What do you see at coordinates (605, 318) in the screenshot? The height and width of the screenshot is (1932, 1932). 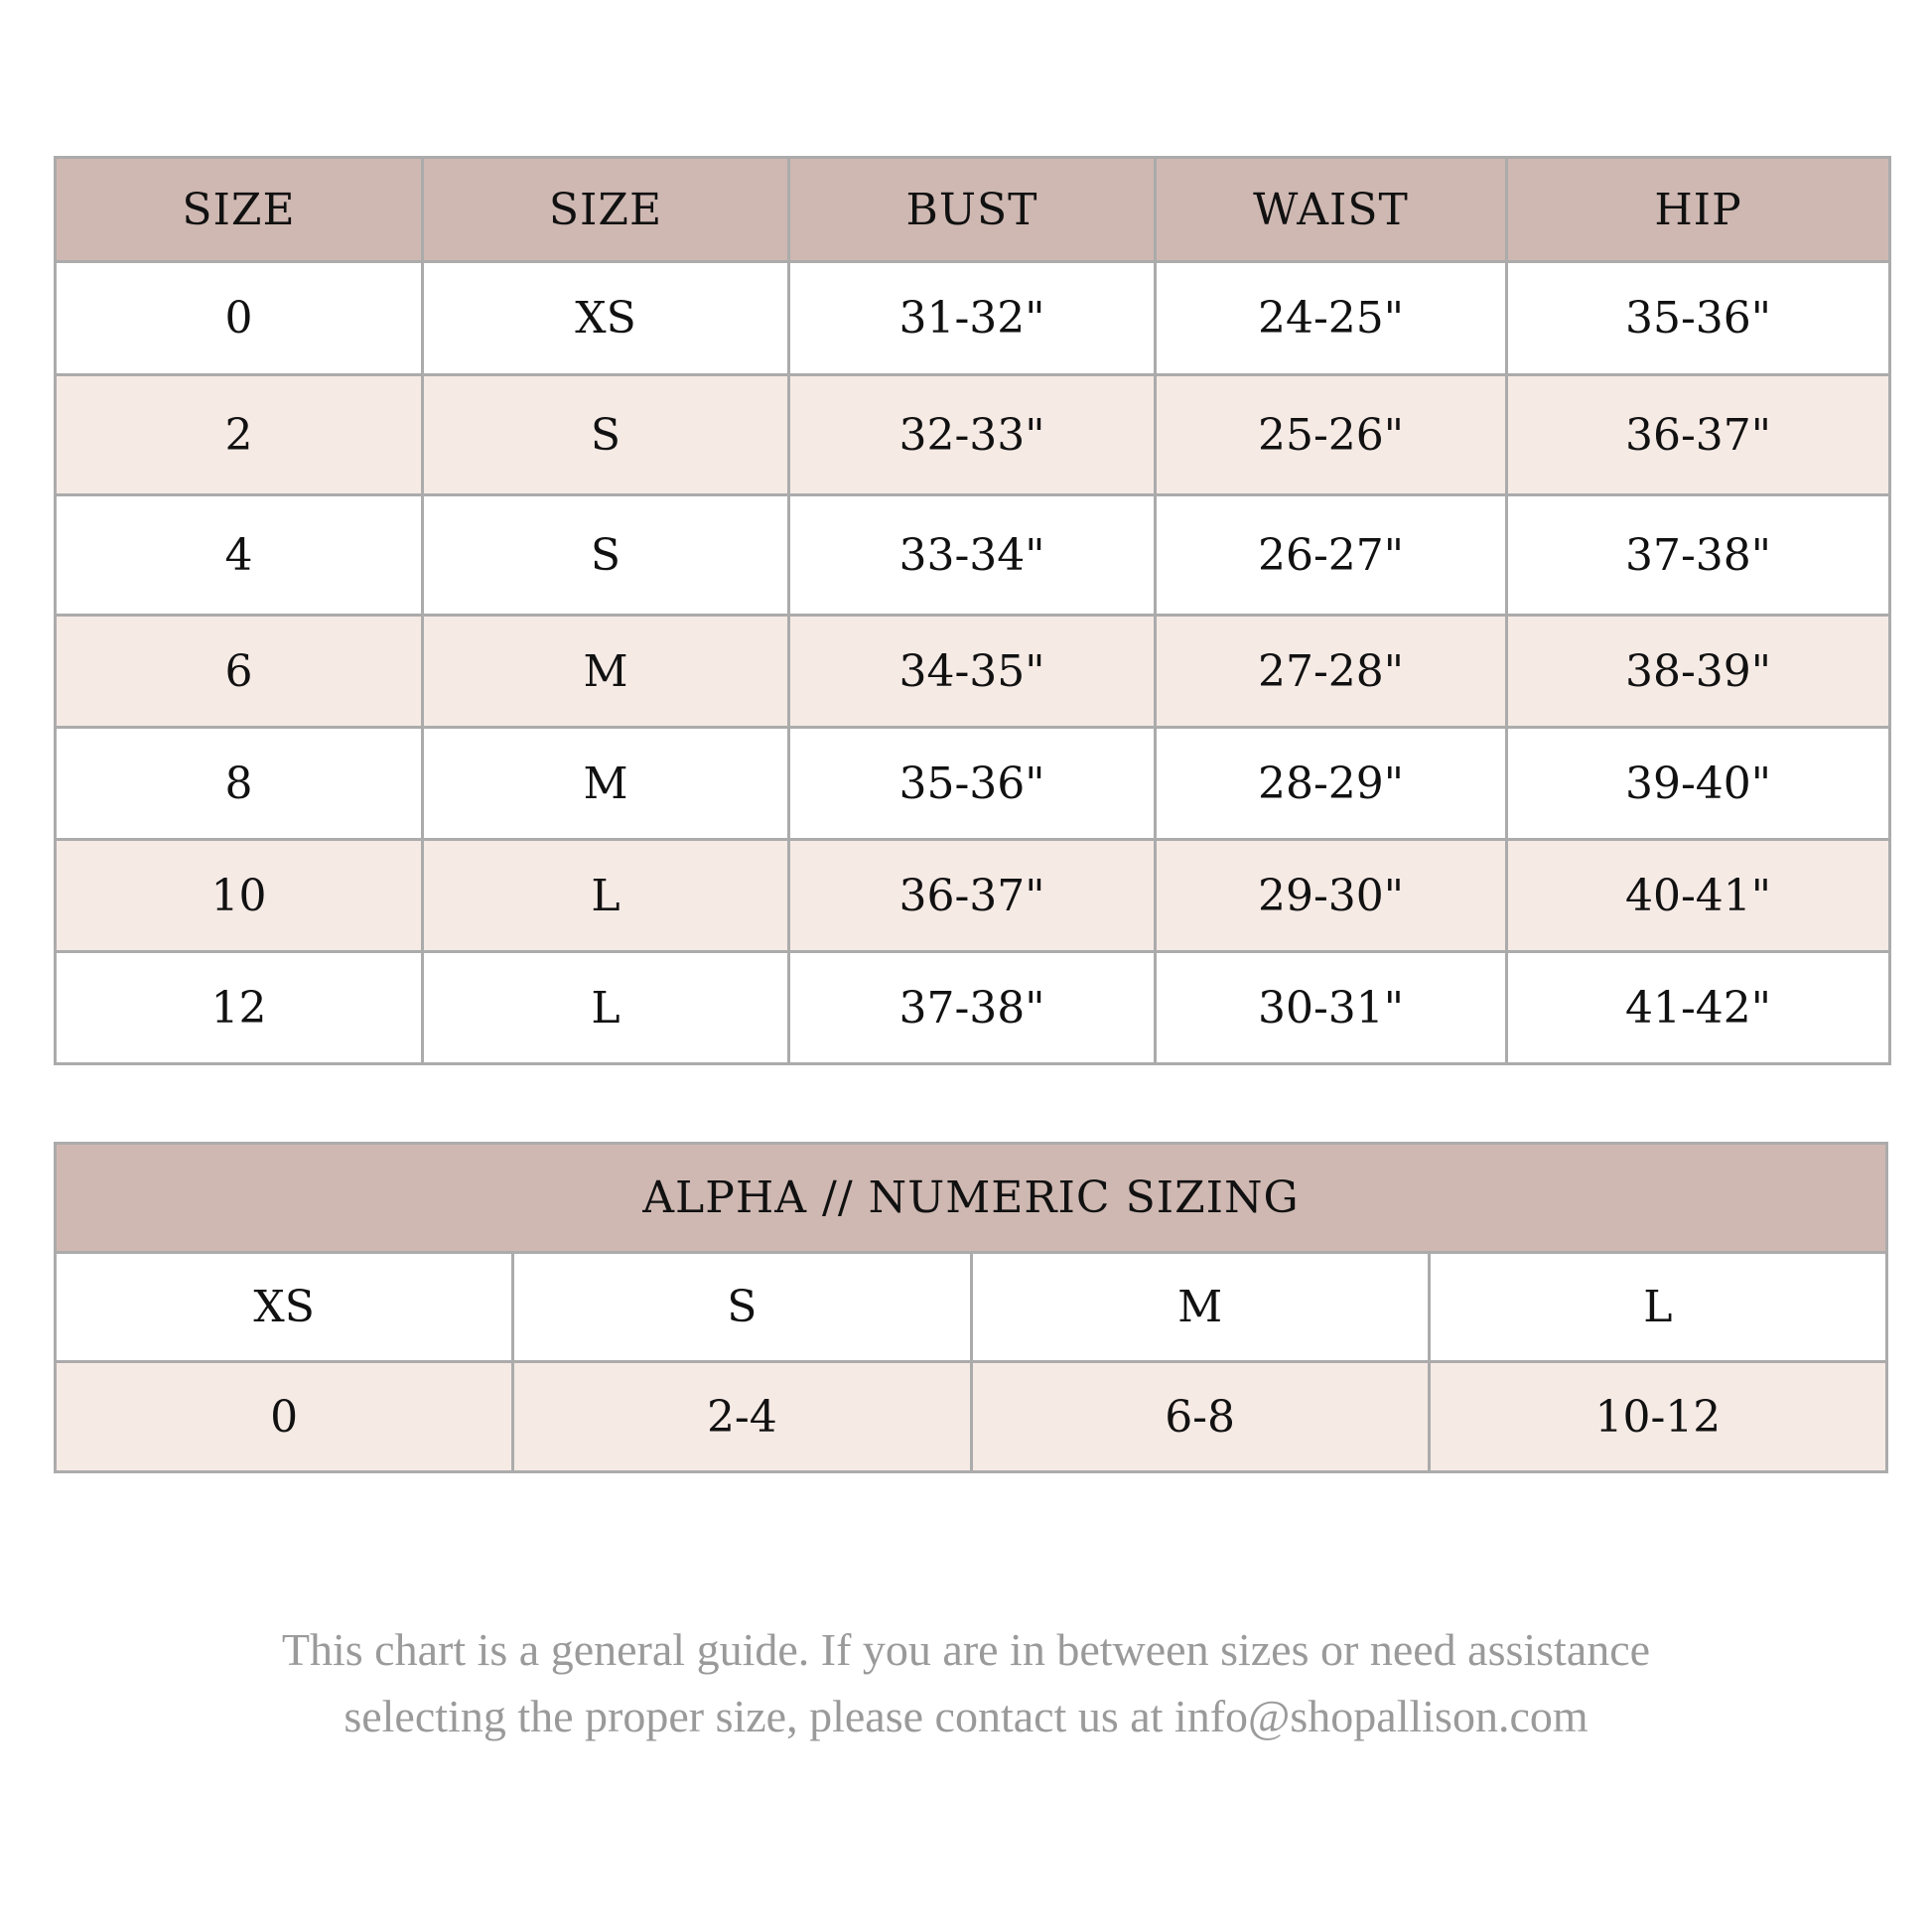 I see `cell-size-alpha: XS` at bounding box center [605, 318].